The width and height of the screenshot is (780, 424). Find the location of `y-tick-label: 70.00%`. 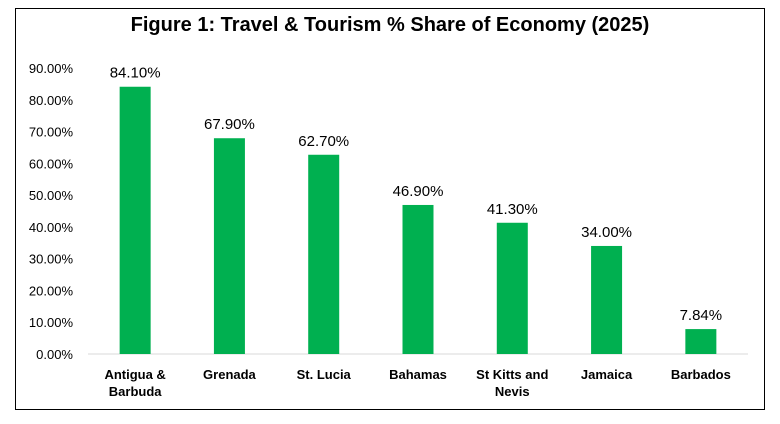

y-tick-label: 70.00% is located at coordinates (51, 132).